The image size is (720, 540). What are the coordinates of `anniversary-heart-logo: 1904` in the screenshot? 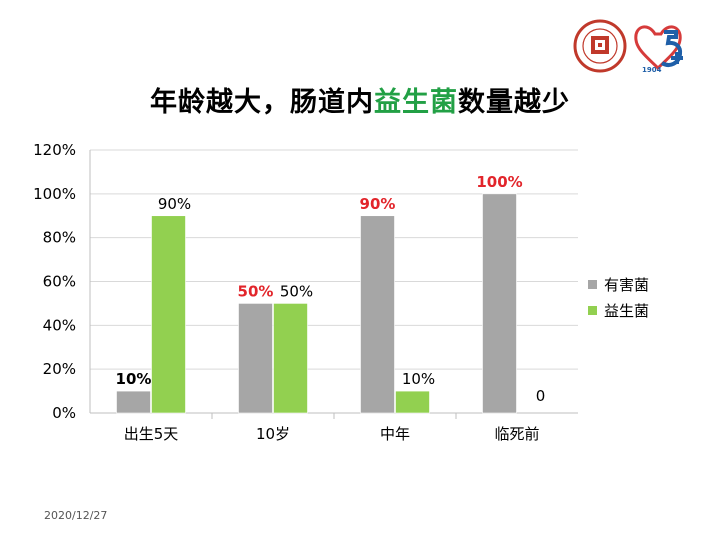 It's located at (658, 49).